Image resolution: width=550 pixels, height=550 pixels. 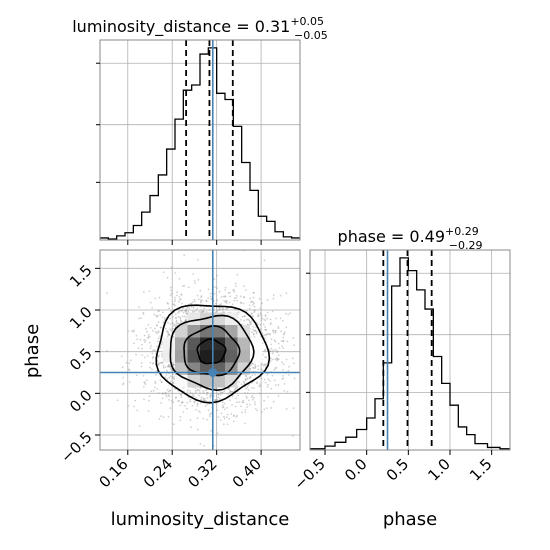 I want to click on x-tick-label: 0.32, so click(x=202, y=473).